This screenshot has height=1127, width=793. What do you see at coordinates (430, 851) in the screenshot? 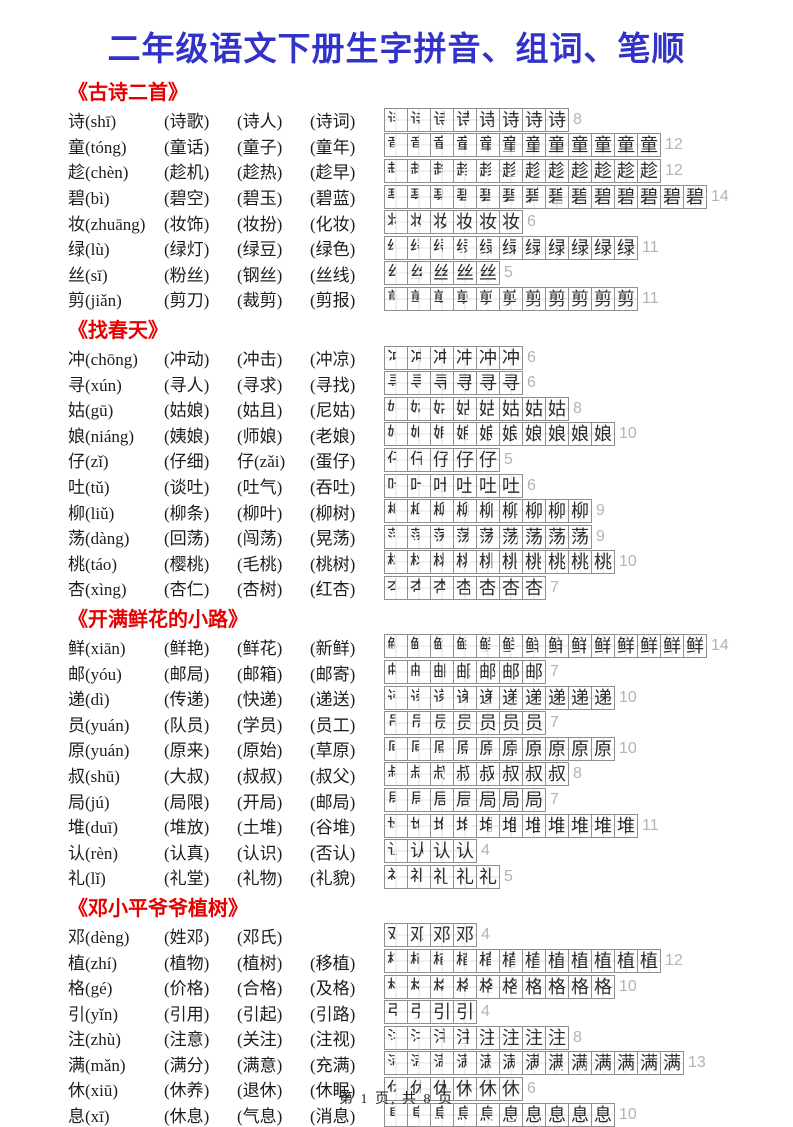
I see `stroke-order-boxes: 认认认认` at bounding box center [430, 851].